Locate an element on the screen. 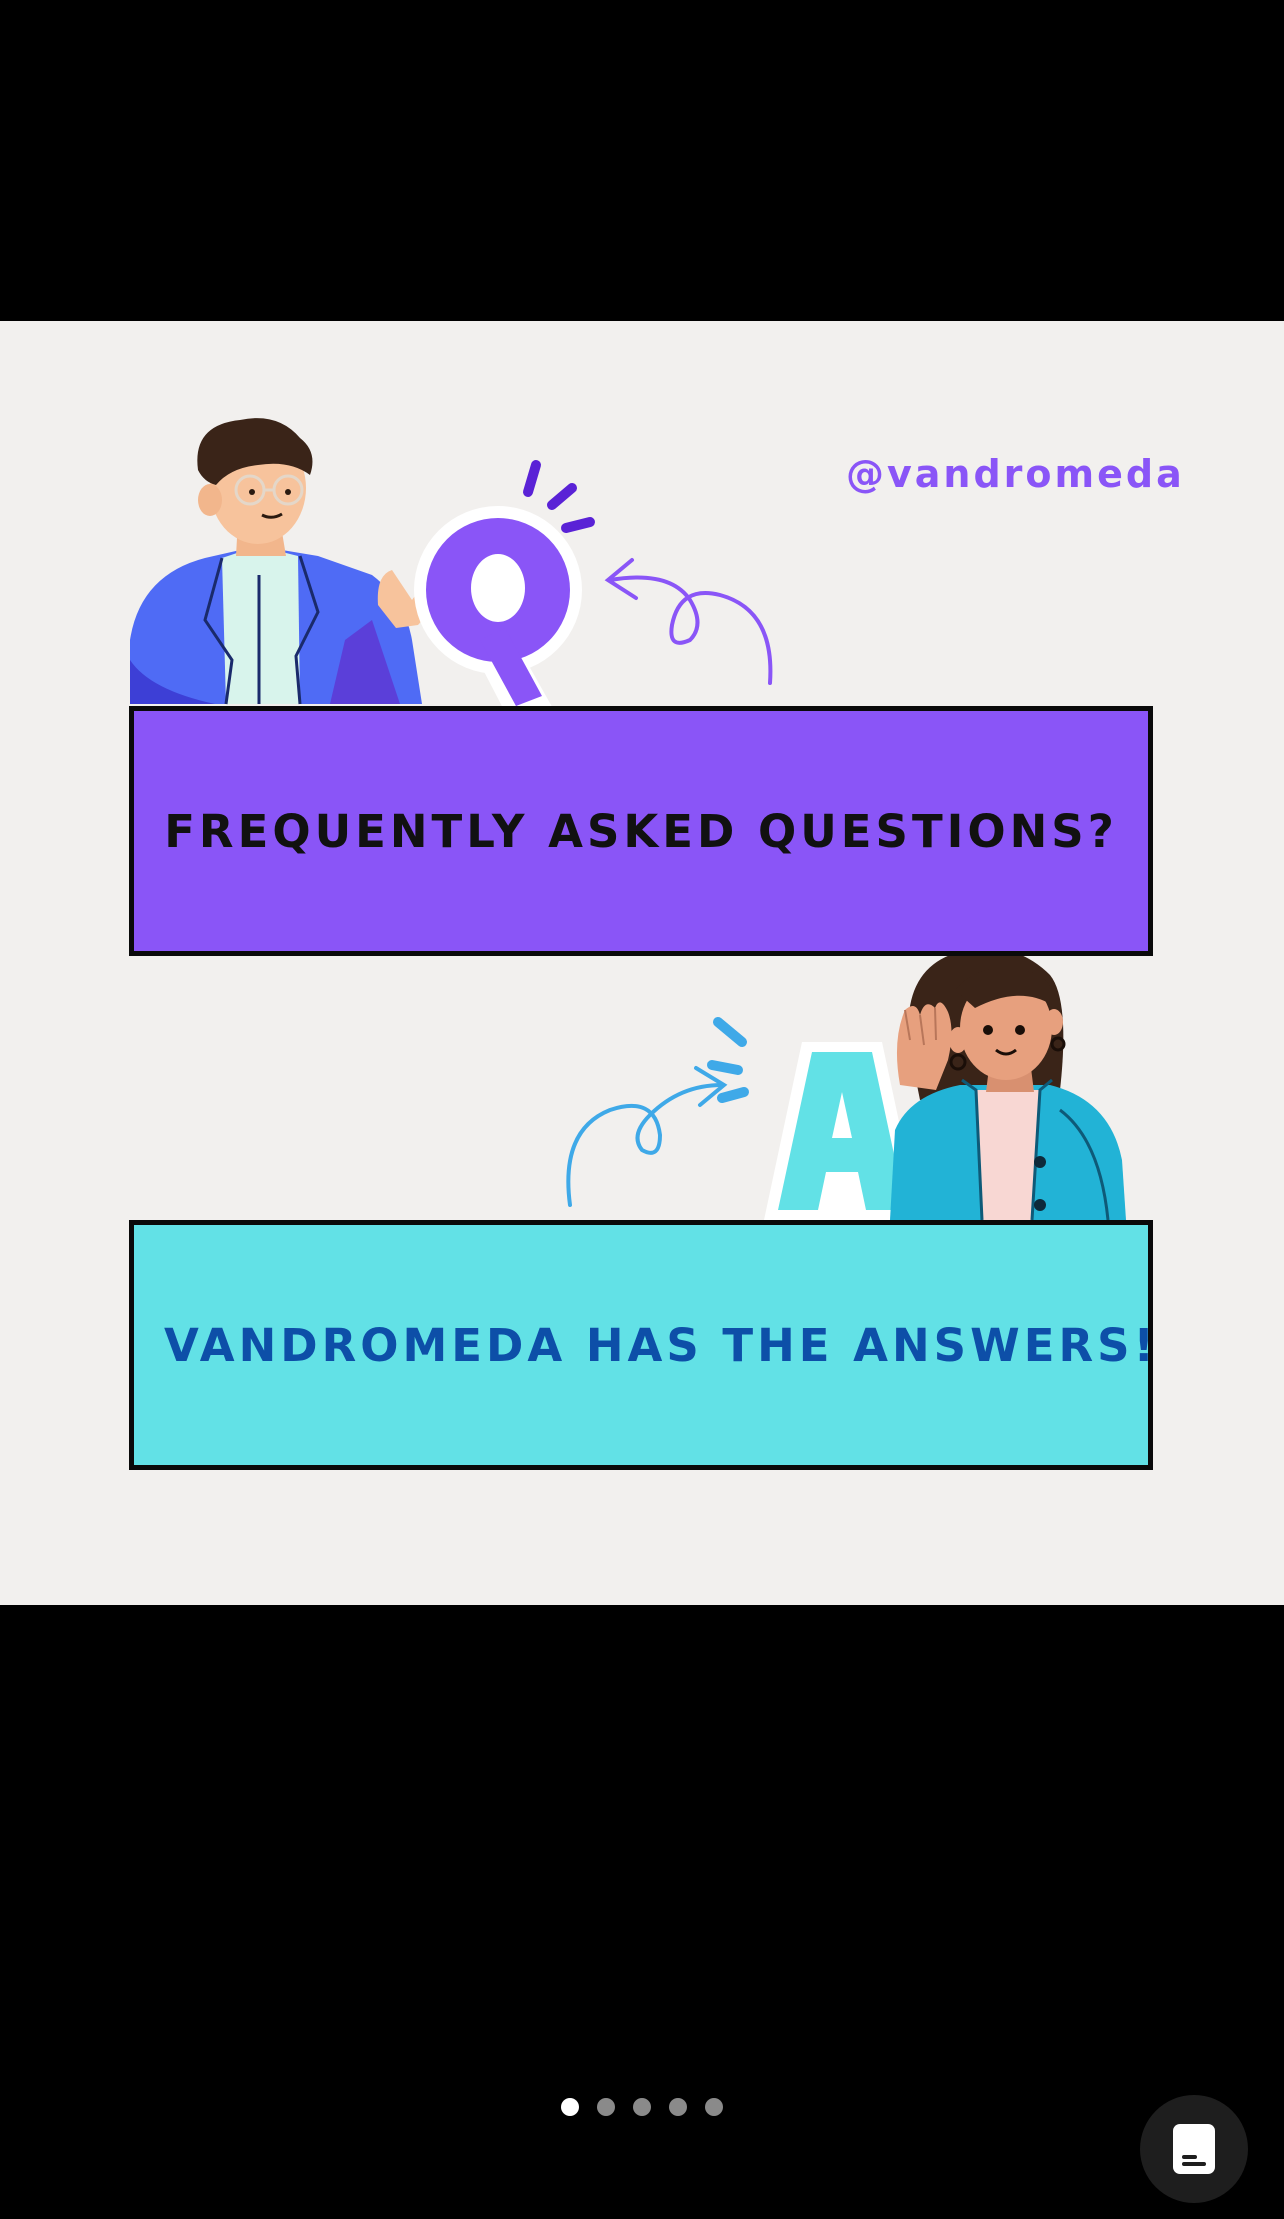 The height and width of the screenshot is (2219, 1284). document-icon is located at coordinates (1194, 2149).